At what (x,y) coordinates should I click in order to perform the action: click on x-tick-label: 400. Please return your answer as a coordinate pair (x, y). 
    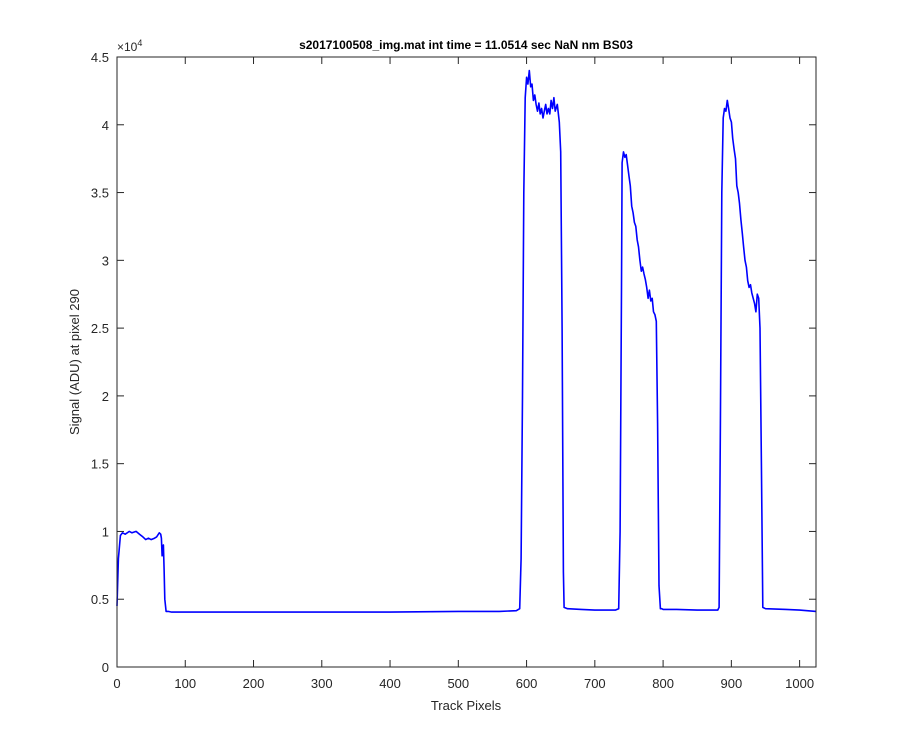
    Looking at the image, I should click on (390, 683).